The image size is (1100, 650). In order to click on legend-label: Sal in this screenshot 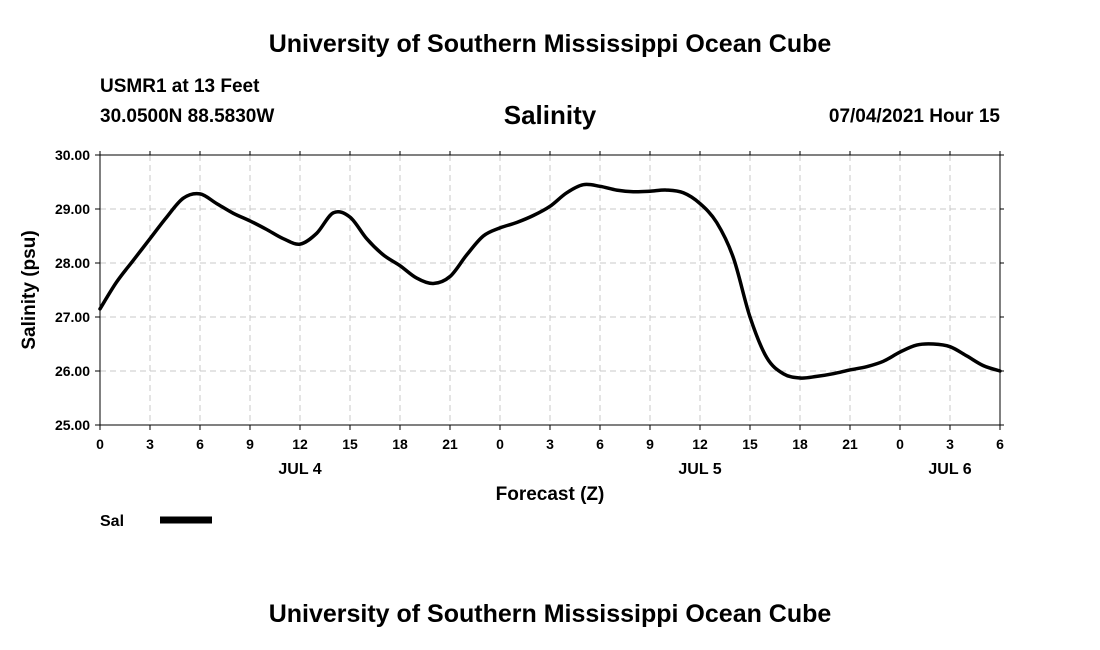, I will do `click(112, 521)`.